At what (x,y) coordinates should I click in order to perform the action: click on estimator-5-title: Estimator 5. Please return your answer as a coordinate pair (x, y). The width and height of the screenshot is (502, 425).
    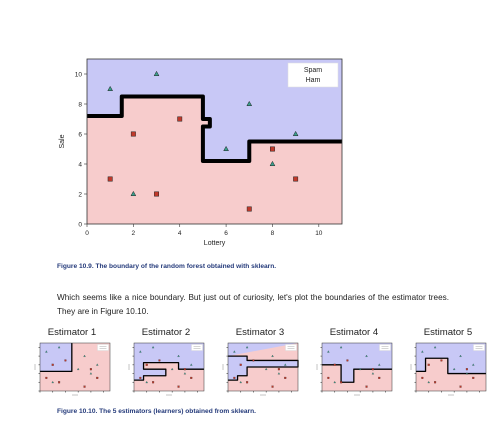
    Looking at the image, I should click on (448, 332).